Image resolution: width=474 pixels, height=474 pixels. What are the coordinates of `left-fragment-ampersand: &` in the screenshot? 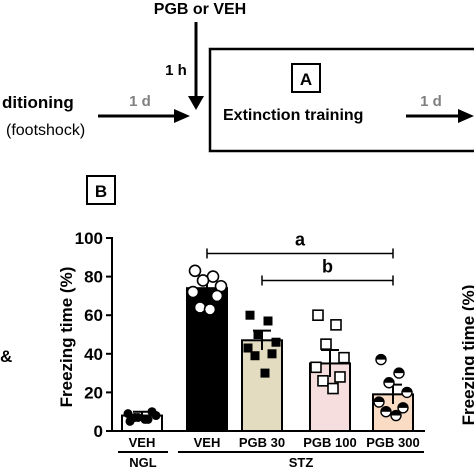 It's located at (6, 356).